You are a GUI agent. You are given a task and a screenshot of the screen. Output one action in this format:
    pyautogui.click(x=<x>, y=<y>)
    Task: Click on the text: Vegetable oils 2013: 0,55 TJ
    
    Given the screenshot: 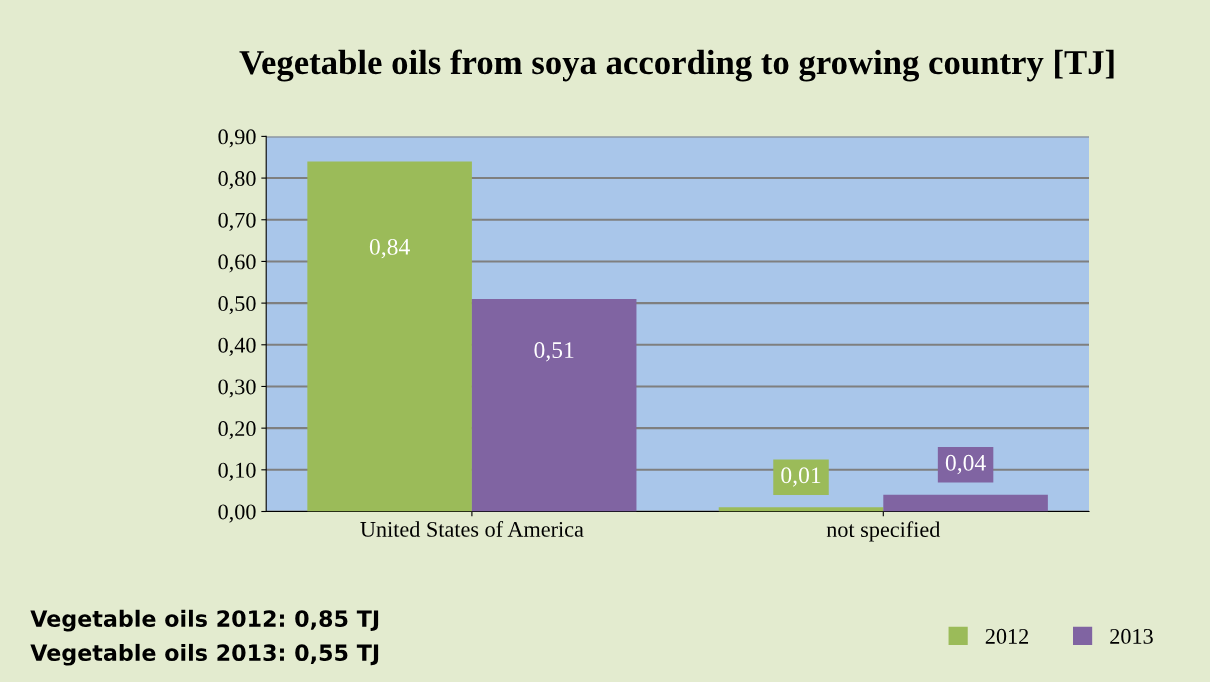 What is the action you would take?
    pyautogui.click(x=204, y=654)
    